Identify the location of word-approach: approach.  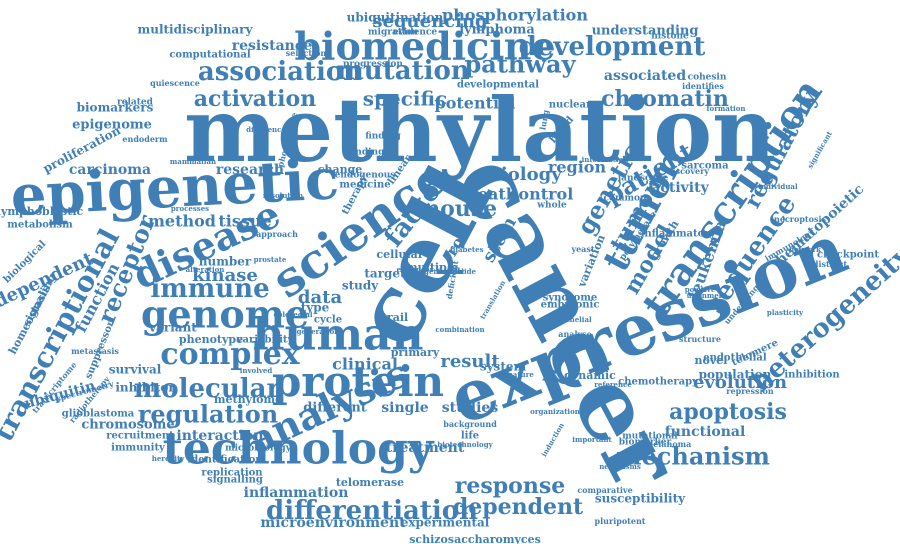
(277, 234).